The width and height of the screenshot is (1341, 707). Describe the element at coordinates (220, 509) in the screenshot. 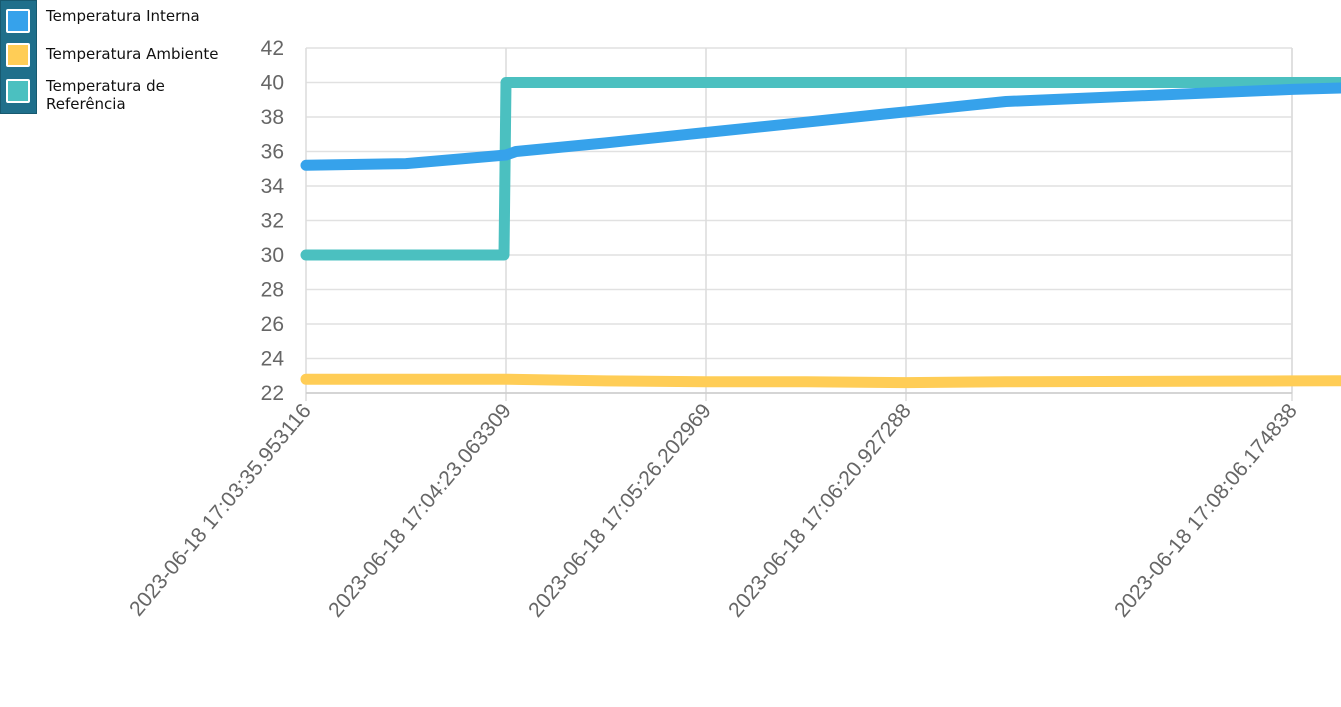

I see `x-tick-label: 2023-06-18 17:03:35.953116` at that location.